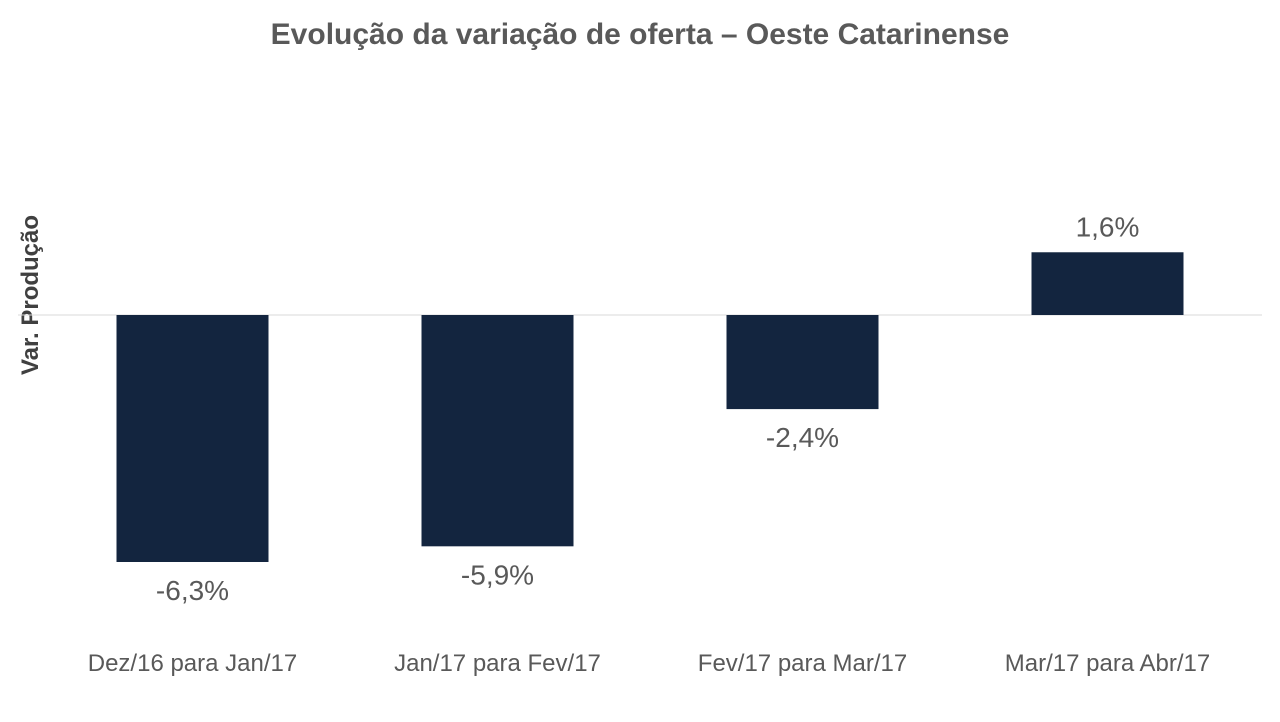 This screenshot has width=1280, height=722. Describe the element at coordinates (1108, 226) in the screenshot. I see `data-label-4: 1,6%` at that location.